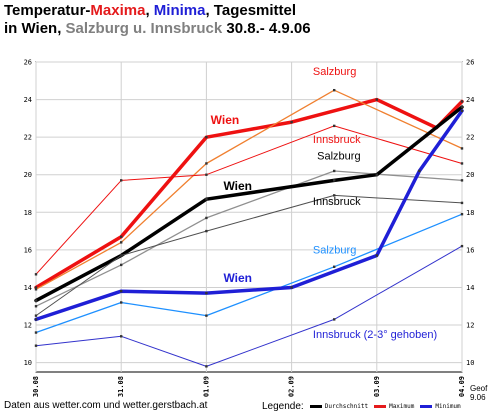  What do you see at coordinates (47, 10) in the screenshot?
I see `title-part: Temperatur-` at bounding box center [47, 10].